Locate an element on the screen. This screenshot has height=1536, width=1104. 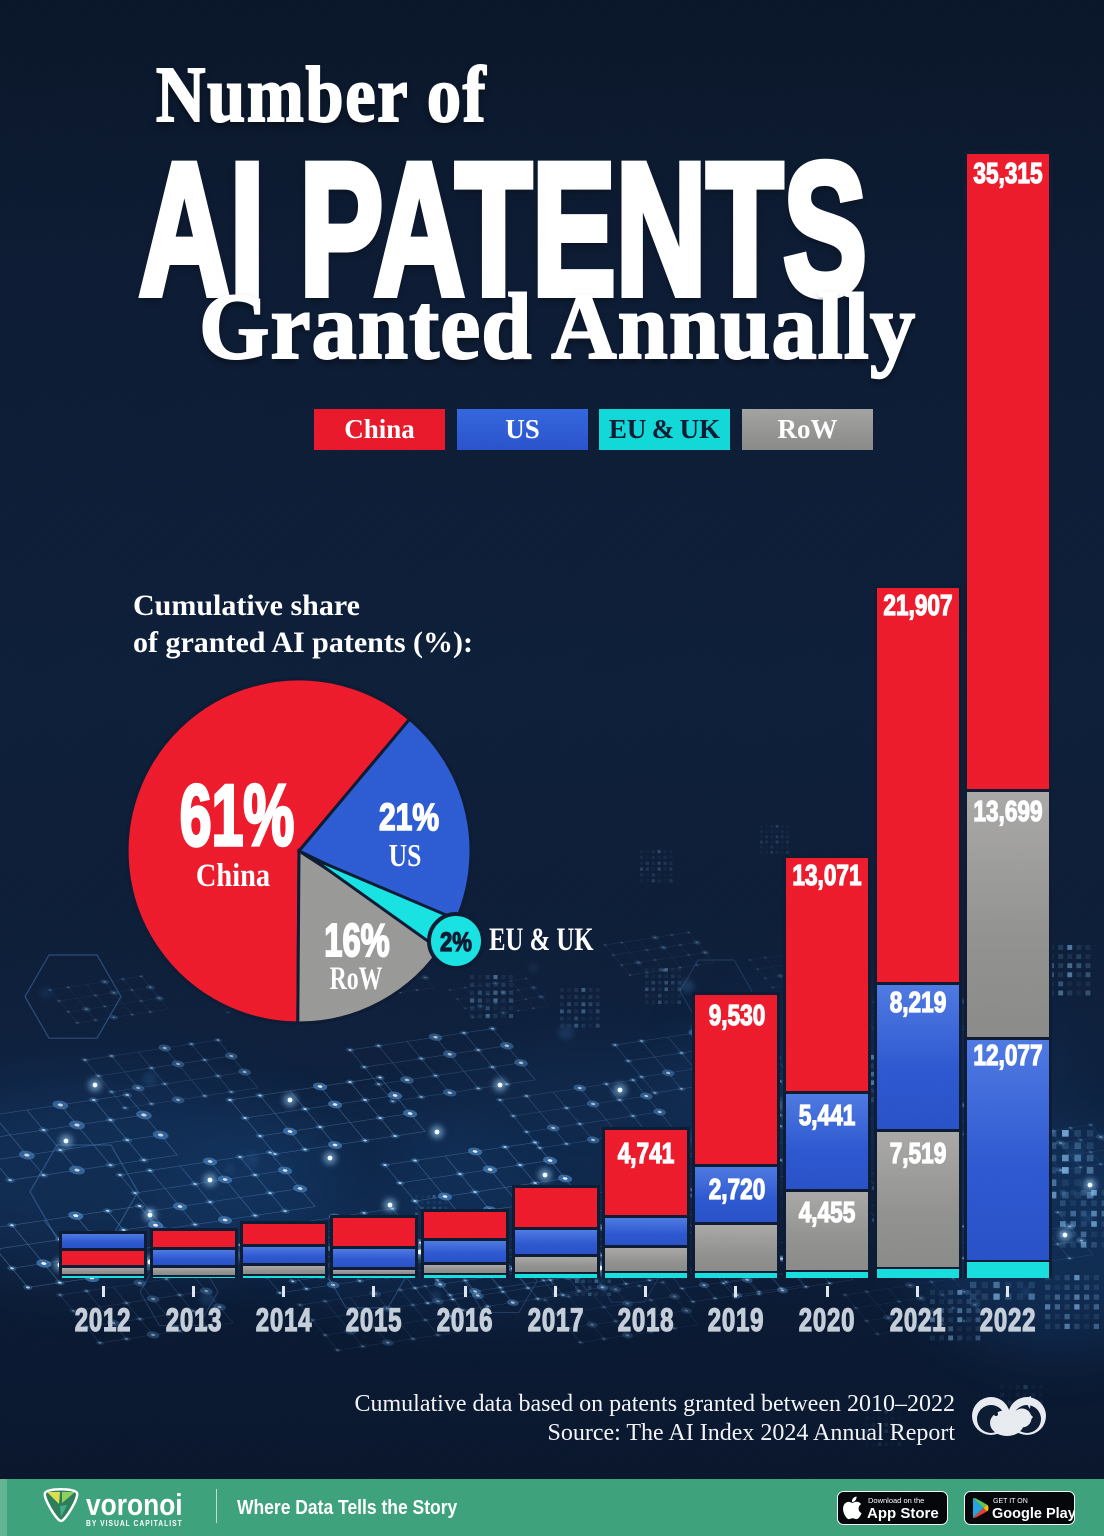
svg-text: Google Play is located at coordinates (1033, 1514).